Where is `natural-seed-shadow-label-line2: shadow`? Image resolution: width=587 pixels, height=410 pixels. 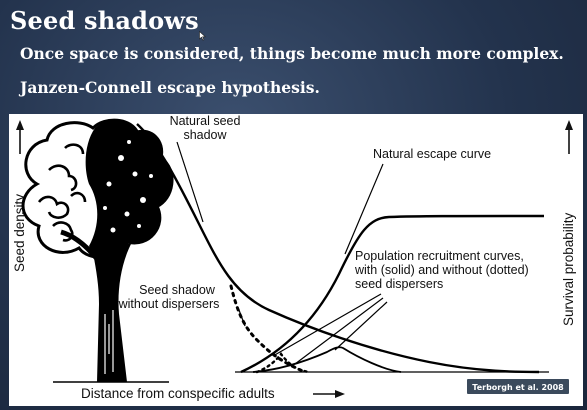 natural-seed-shadow-label-line2: shadow is located at coordinates (205, 135).